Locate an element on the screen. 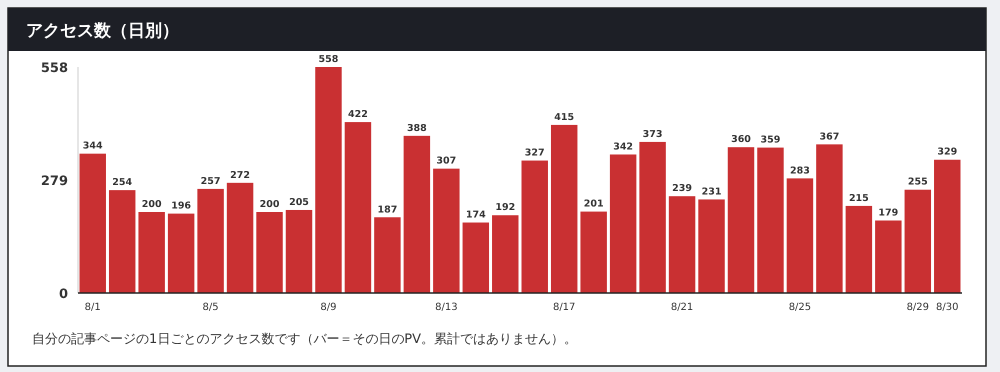 This screenshot has width=1000, height=372. x-tick-label: 8/17 is located at coordinates (564, 307).